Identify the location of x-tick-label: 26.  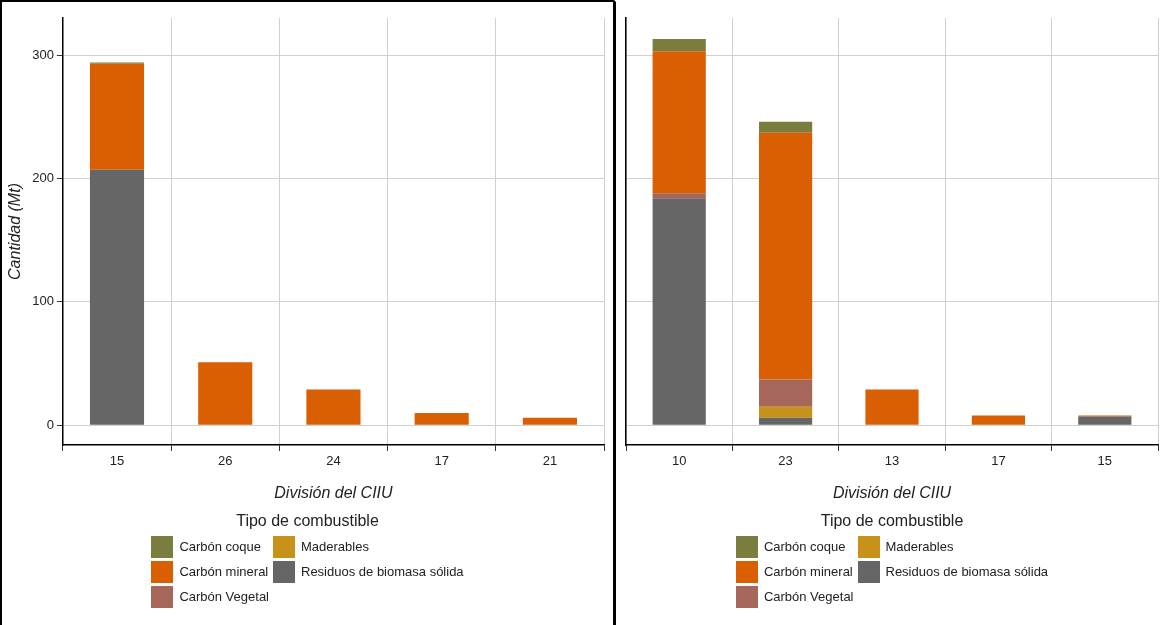
(225, 461).